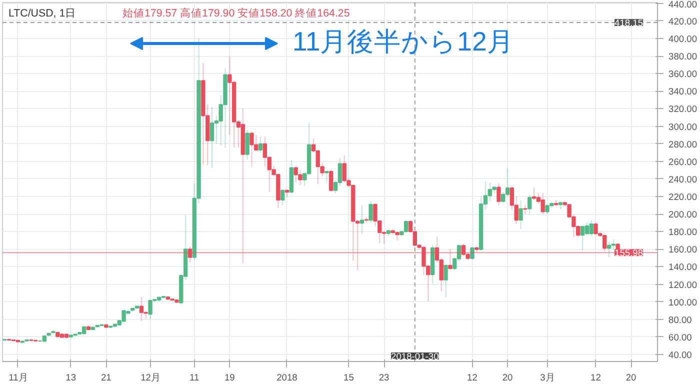 The width and height of the screenshot is (700, 385). I want to click on y-tick-label: 160.00, so click(683, 249).